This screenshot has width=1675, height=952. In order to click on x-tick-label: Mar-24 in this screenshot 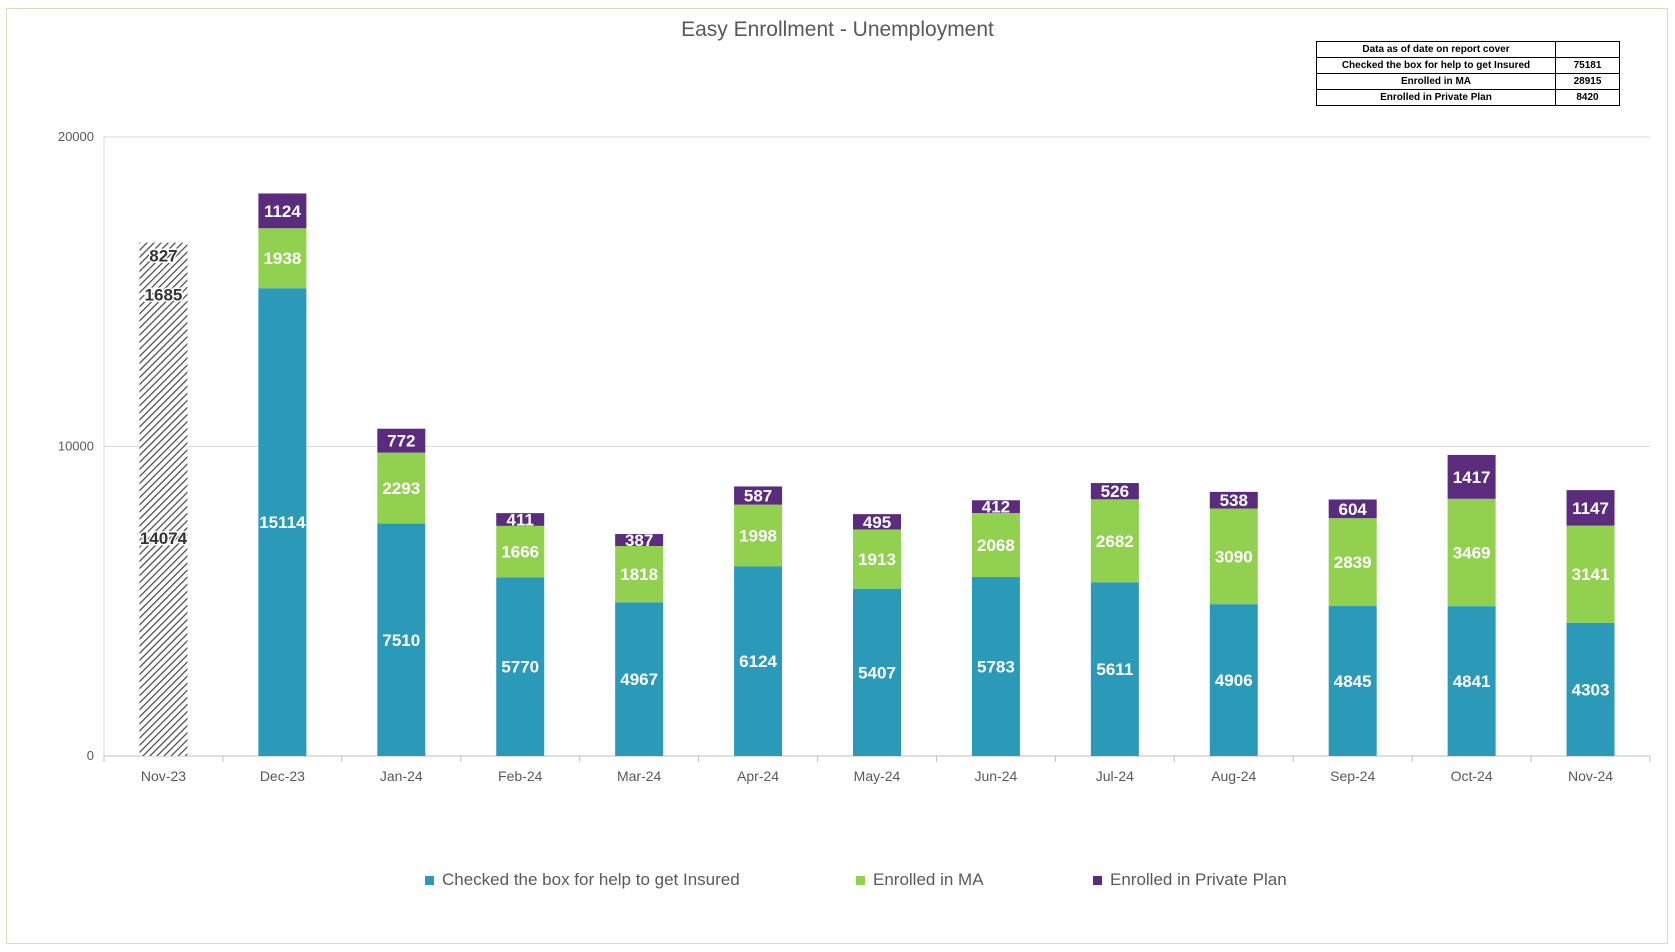, I will do `click(639, 776)`.